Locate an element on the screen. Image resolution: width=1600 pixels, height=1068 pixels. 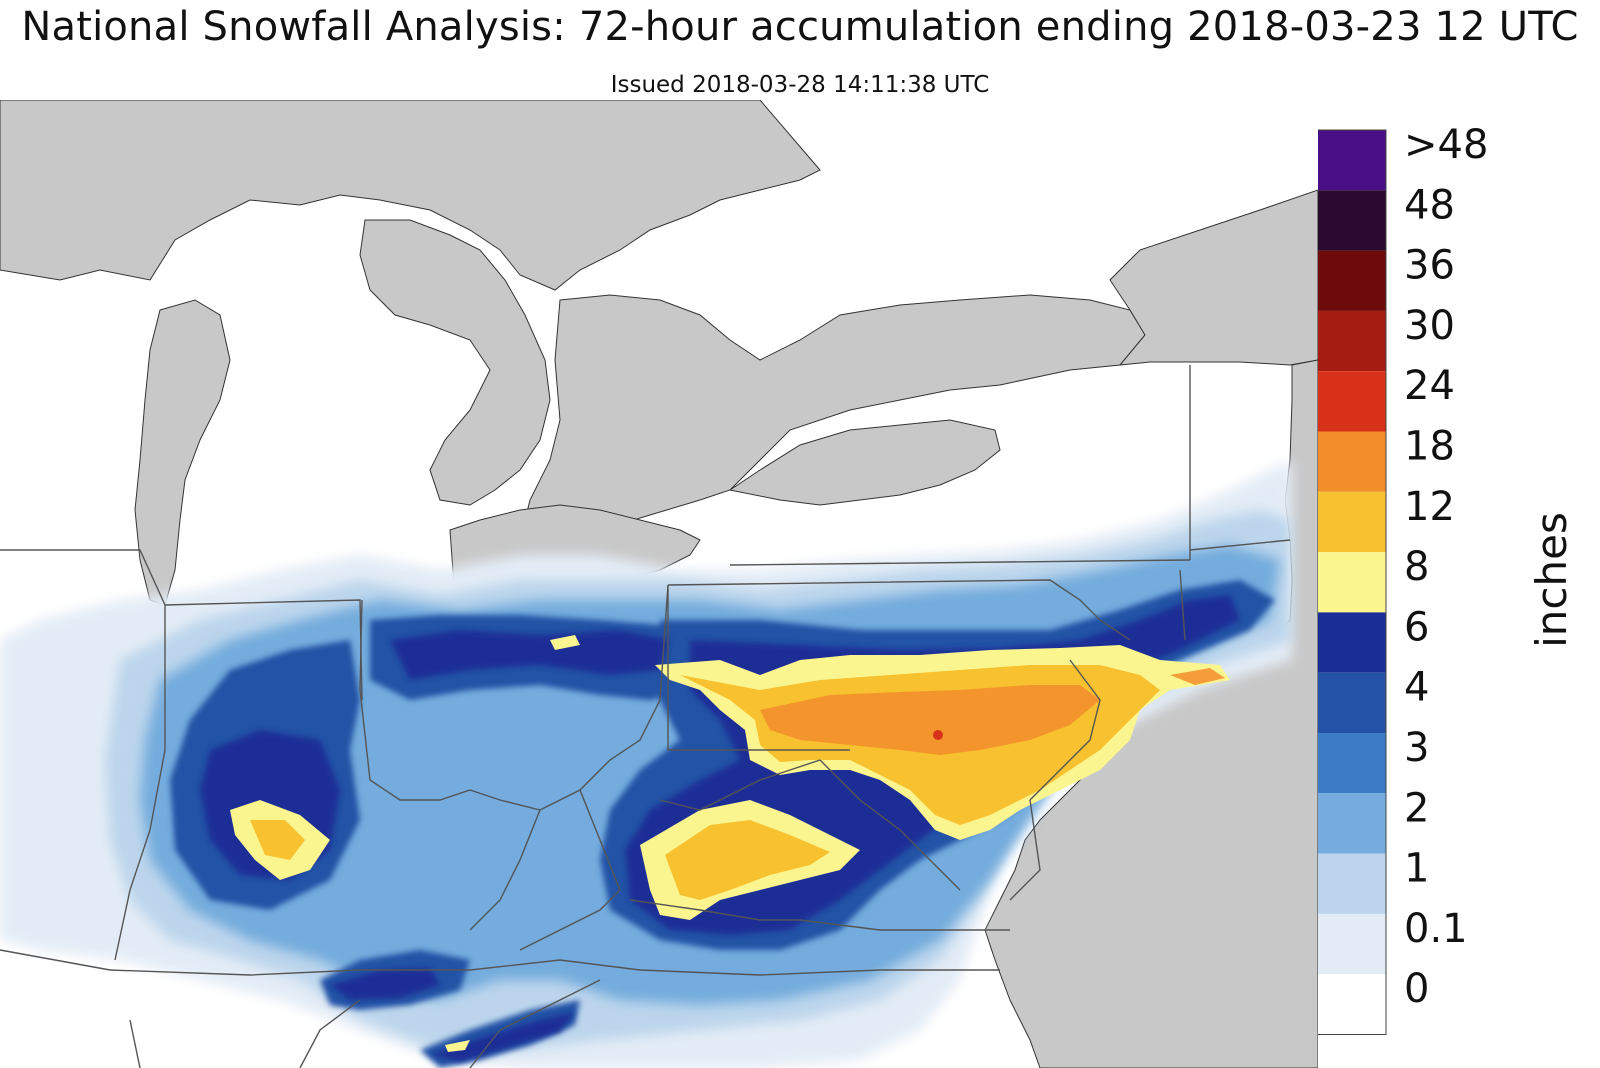
legend-unit-label: inches is located at coordinates (1551, 580).